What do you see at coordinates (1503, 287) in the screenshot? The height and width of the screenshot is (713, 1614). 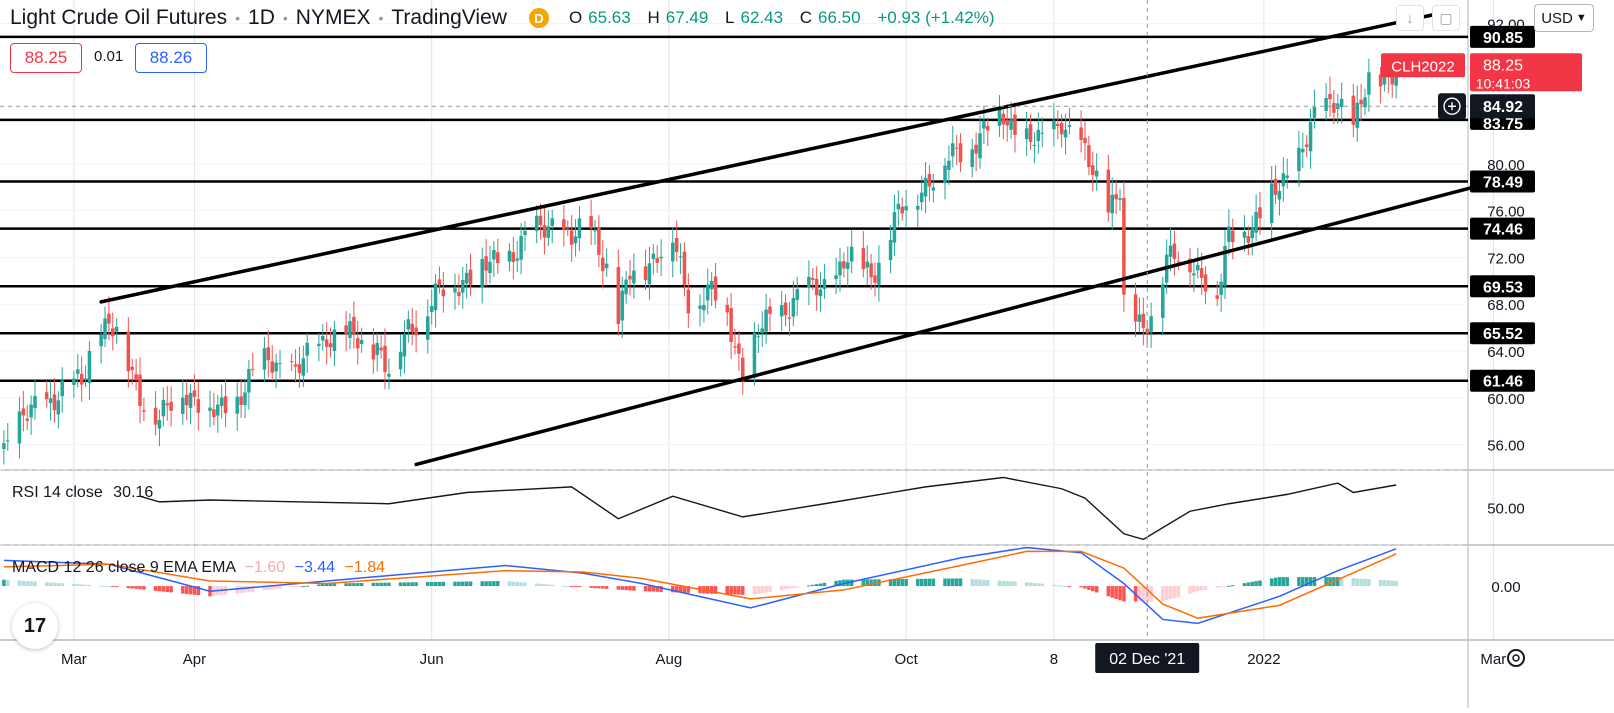 I see `level-label: 69.53` at bounding box center [1503, 287].